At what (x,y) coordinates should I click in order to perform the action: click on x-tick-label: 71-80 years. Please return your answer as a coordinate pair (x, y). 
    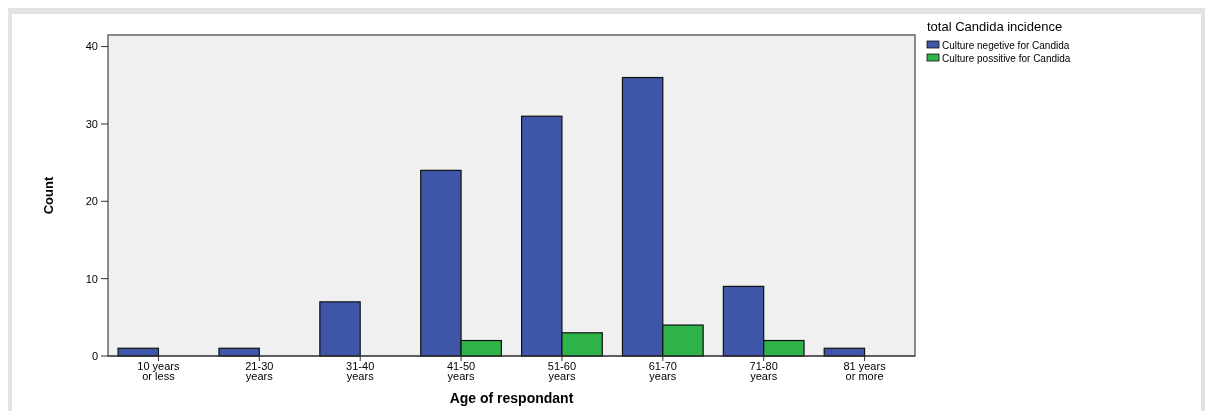
    Looking at the image, I should click on (763, 371).